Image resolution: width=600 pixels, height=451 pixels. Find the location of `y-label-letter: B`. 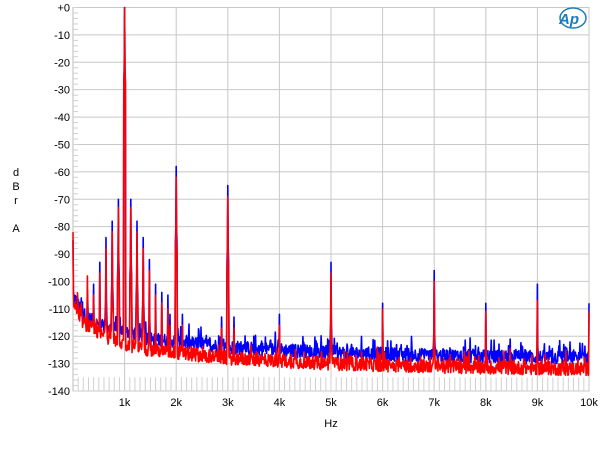

y-label-letter: B is located at coordinates (15, 187).